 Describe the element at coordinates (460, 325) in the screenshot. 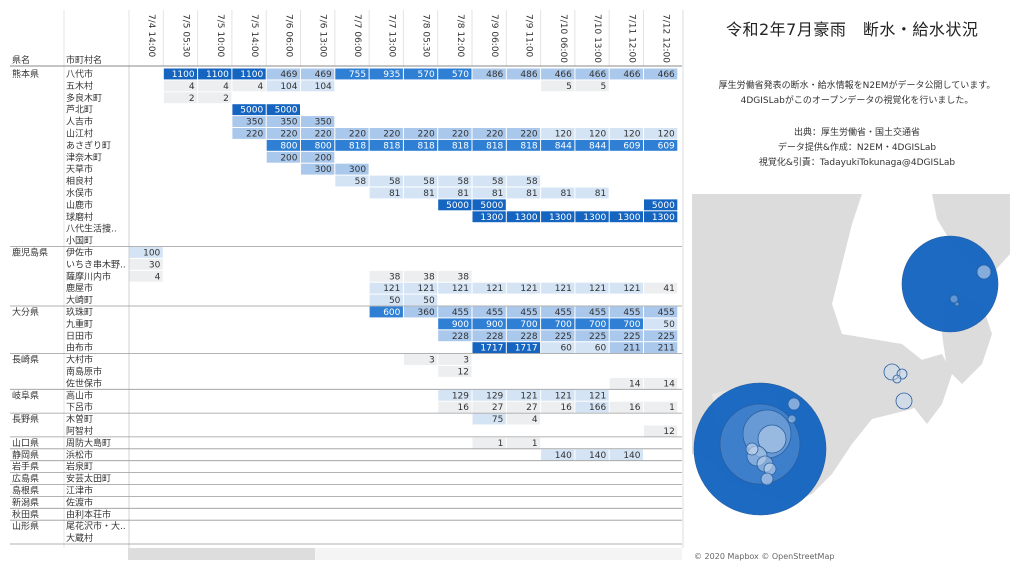

I see `cell-value: 900` at that location.